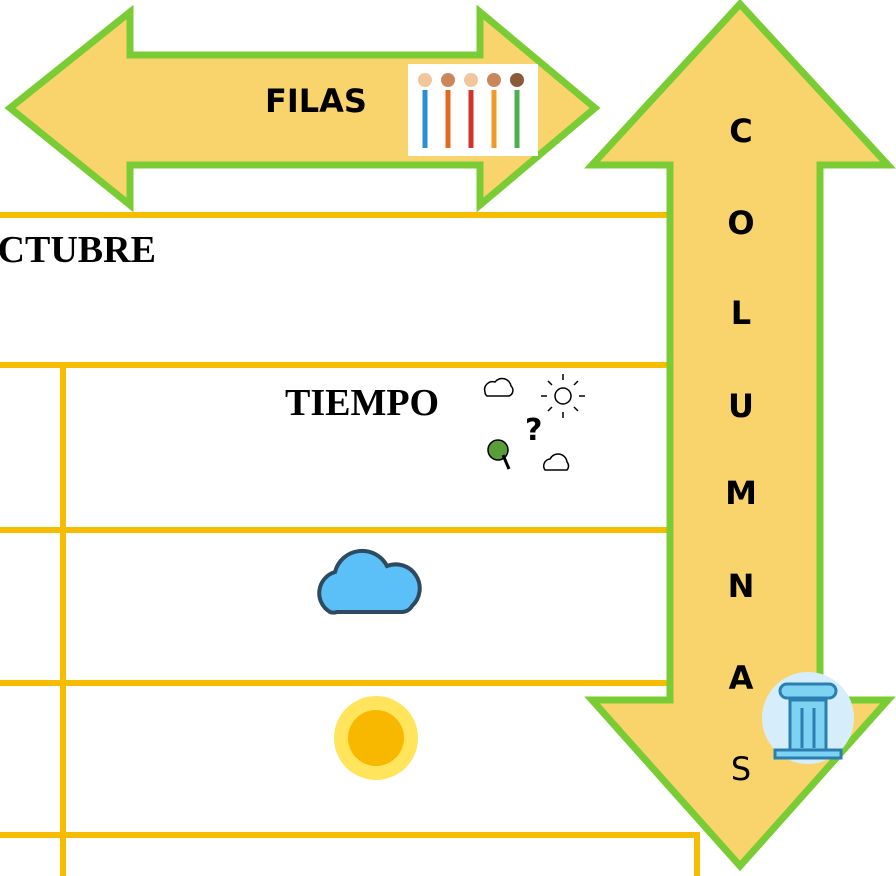 The height and width of the screenshot is (876, 896). I want to click on column-letter: M, so click(741, 493).